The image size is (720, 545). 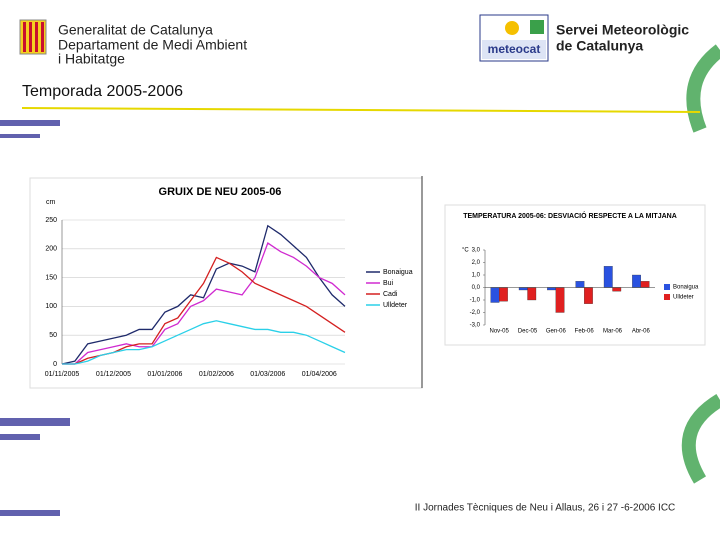 I want to click on chart-panel, so click(x=575, y=275).